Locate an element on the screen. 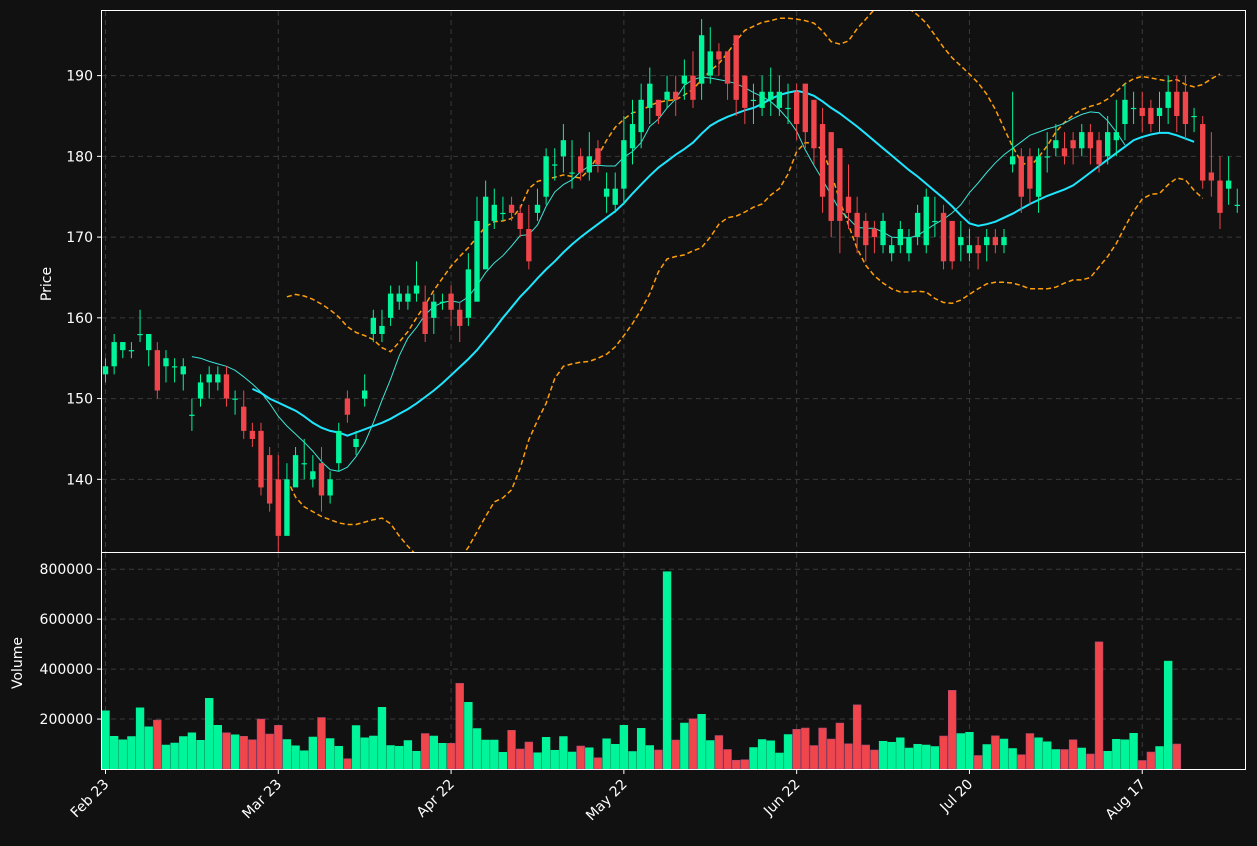  price-axis-label: Price is located at coordinates (47, 284).